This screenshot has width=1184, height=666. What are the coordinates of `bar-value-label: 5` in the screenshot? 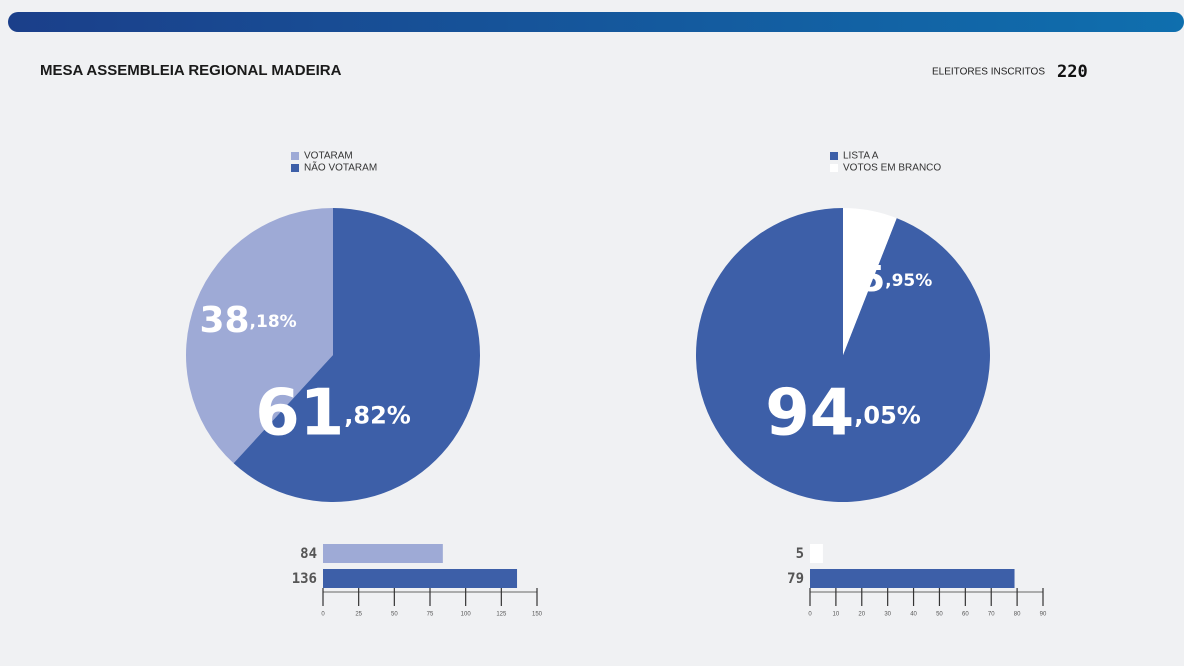 It's located at (800, 554).